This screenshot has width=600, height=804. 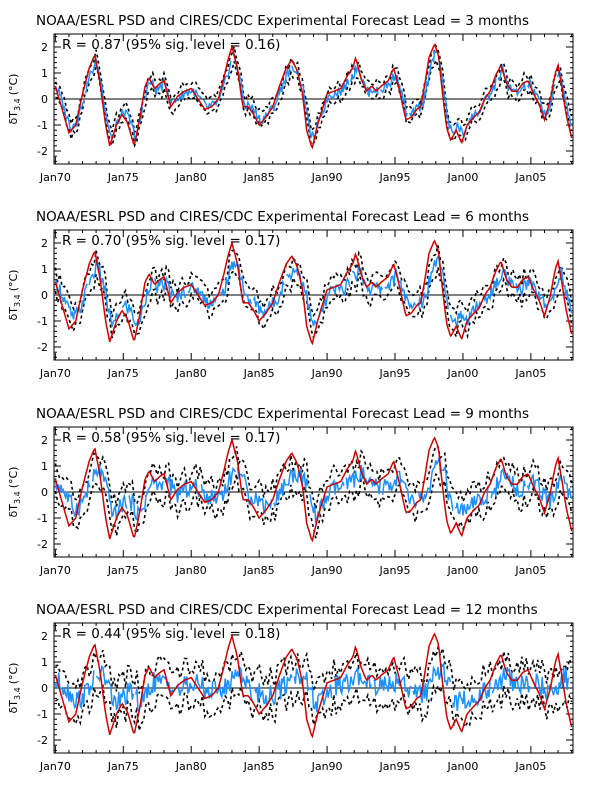 What do you see at coordinates (171, 241) in the screenshot?
I see `correlation-annotation: R = 0.70 (95% sig. level = 0.17)` at bounding box center [171, 241].